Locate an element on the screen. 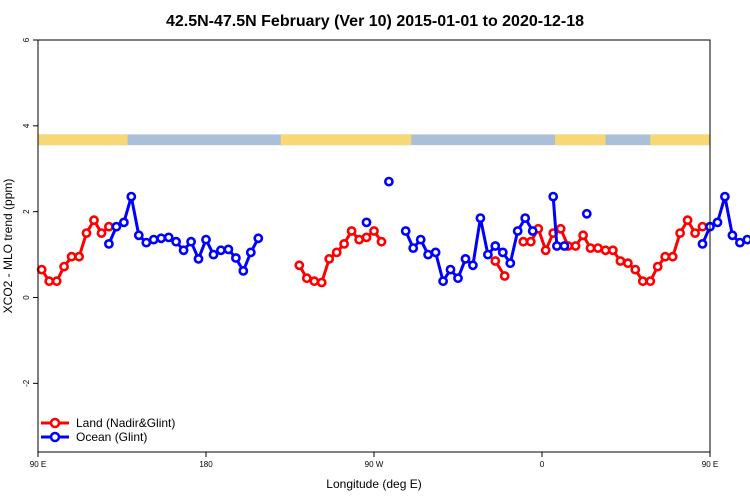 The height and width of the screenshot is (500, 750). legend: Land (Nadir&Glint) Ocean (Glint) is located at coordinates (108, 430).